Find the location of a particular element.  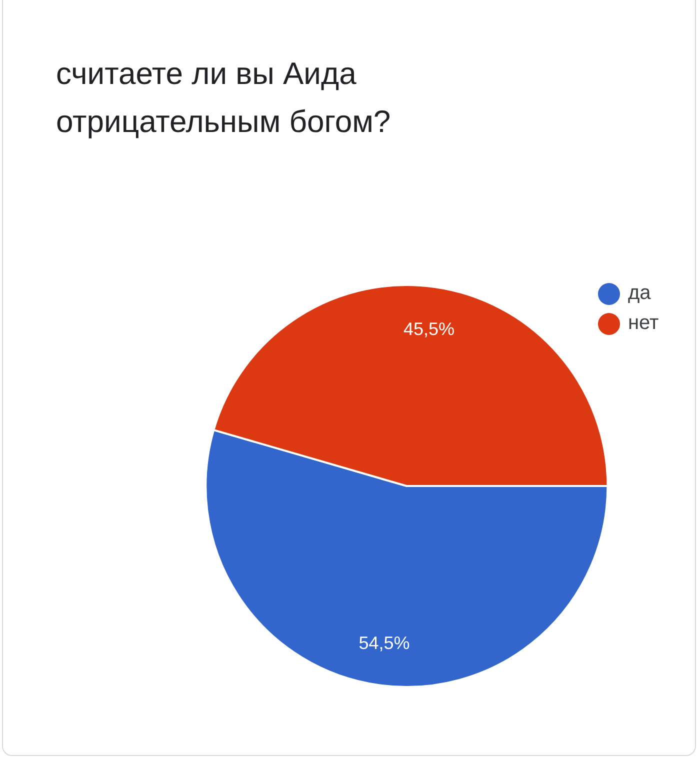

legend-label: нет is located at coordinates (643, 323).